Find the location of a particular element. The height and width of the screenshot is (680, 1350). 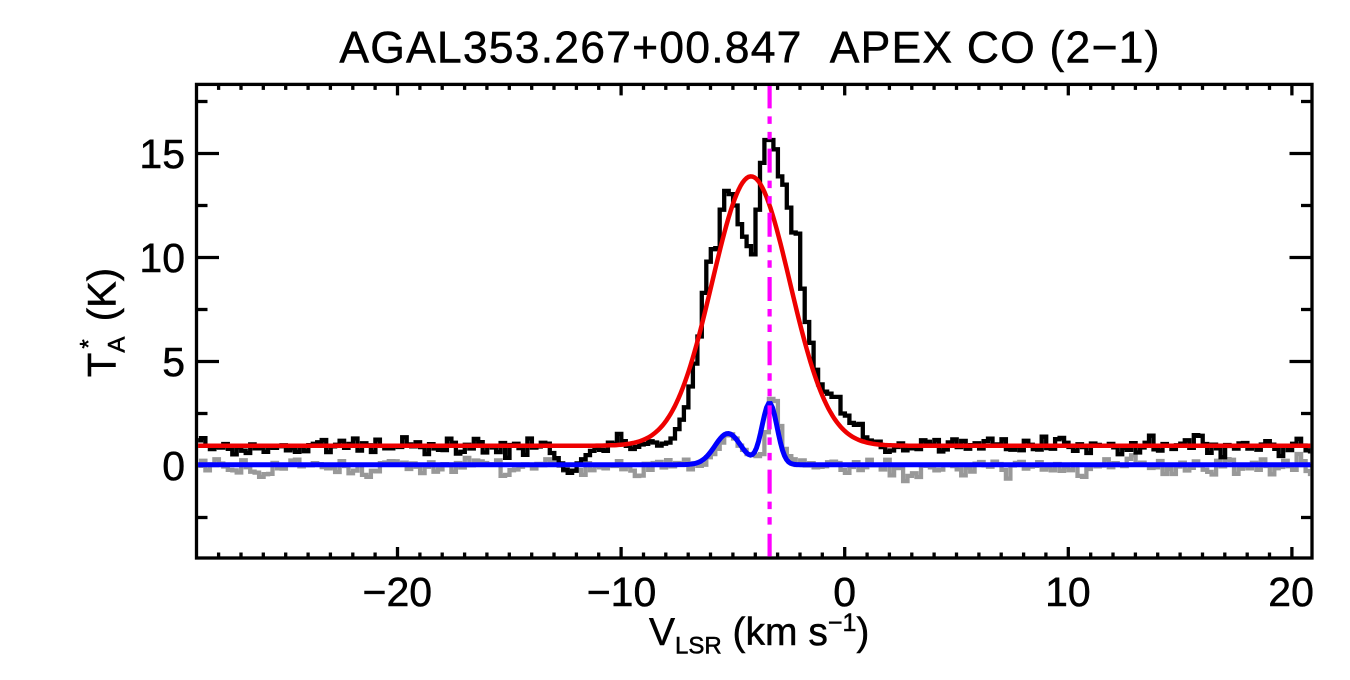

svg-text: −20 is located at coordinates (398, 592).